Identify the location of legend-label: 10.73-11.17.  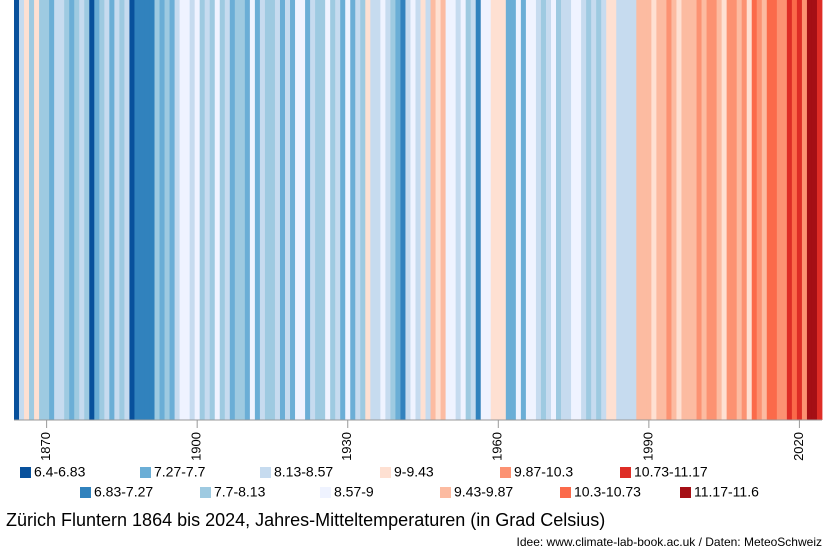
(671, 472).